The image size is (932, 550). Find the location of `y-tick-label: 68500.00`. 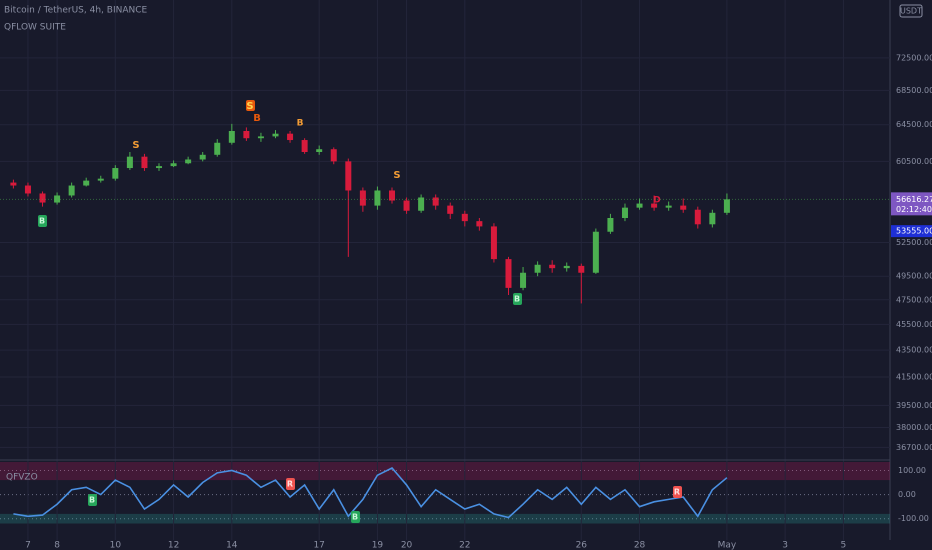

y-tick-label: 68500.00 is located at coordinates (914, 90).